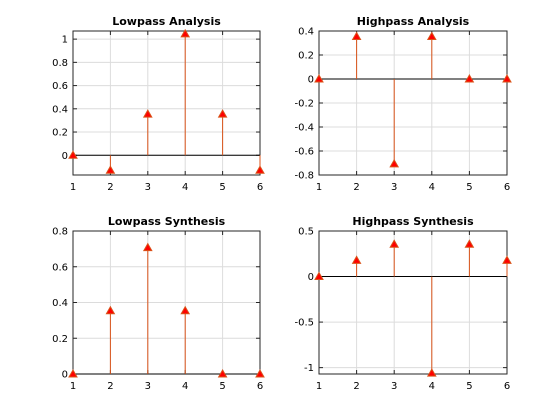 The width and height of the screenshot is (560, 420). What do you see at coordinates (166, 21) in the screenshot?
I see `chart-title: Lowpass Analysis` at bounding box center [166, 21].